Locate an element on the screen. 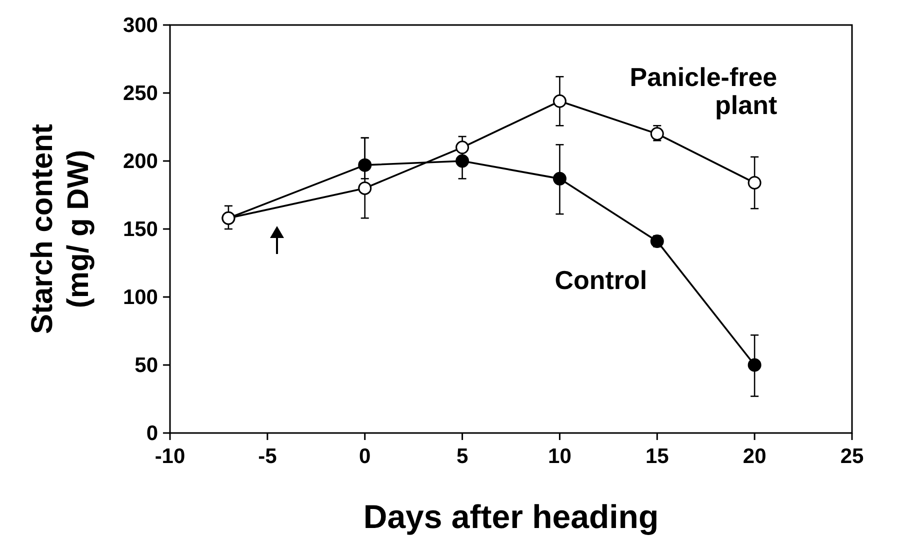 Image resolution: width=901 pixels, height=546 pixels. x-tick-label: -10 is located at coordinates (170, 456).